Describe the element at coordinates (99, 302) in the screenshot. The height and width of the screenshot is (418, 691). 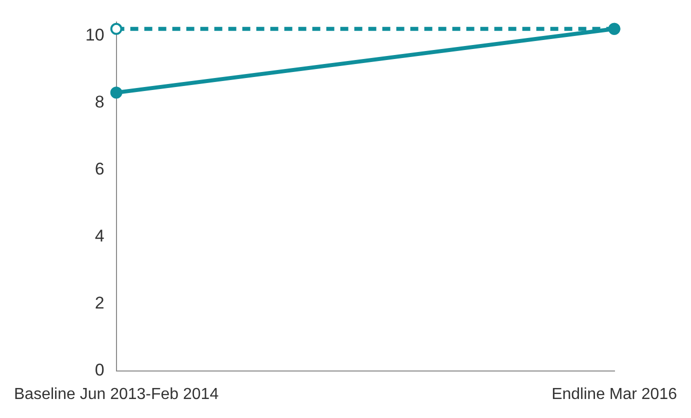
I see `y-tick-label: 2` at that location.